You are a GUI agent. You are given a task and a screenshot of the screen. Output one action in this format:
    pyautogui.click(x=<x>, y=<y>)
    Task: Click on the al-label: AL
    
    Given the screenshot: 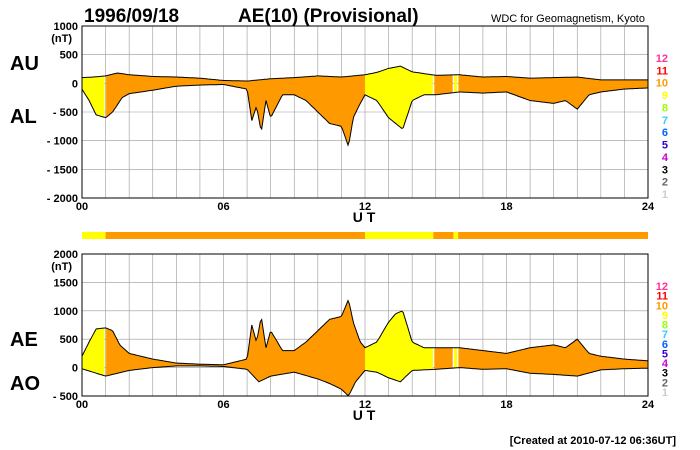 What is the action you would take?
    pyautogui.click(x=23, y=117)
    